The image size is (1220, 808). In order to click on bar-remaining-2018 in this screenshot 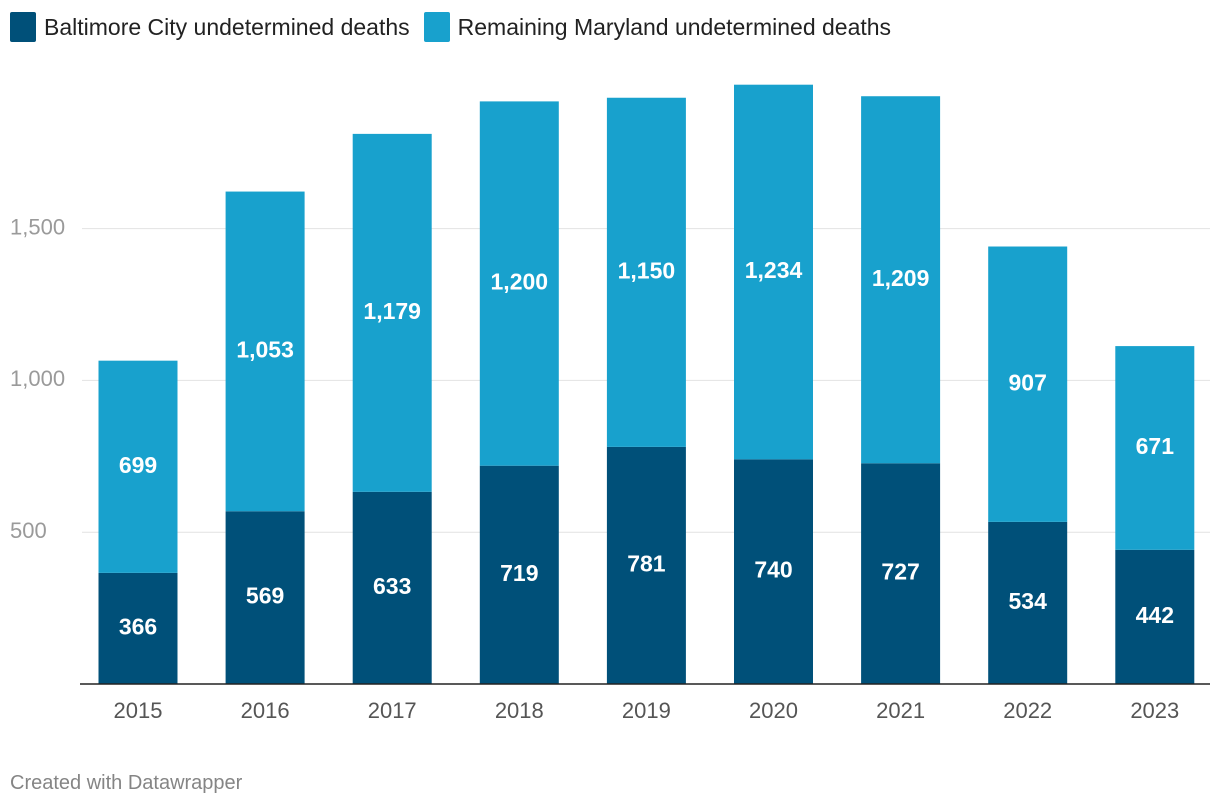, I will do `click(519, 283)`.